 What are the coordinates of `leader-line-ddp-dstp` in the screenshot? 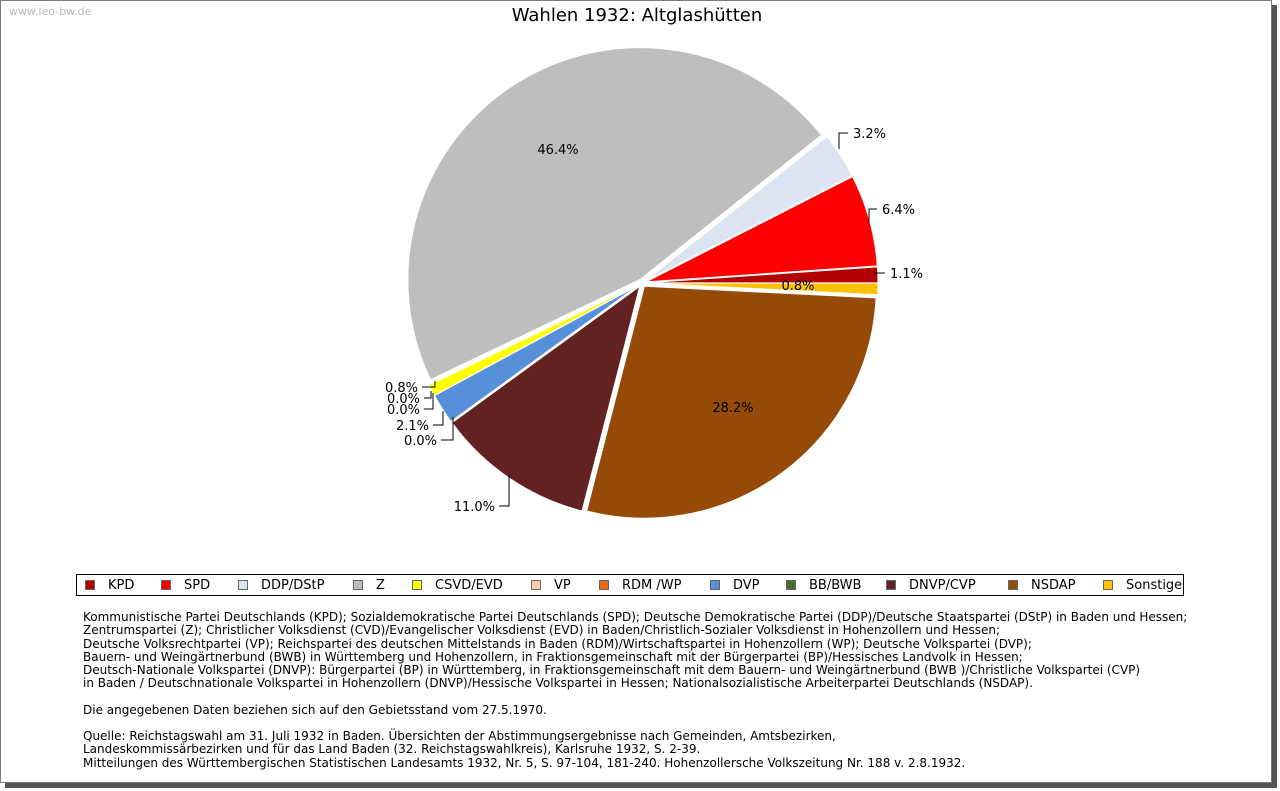 It's located at (843, 140).